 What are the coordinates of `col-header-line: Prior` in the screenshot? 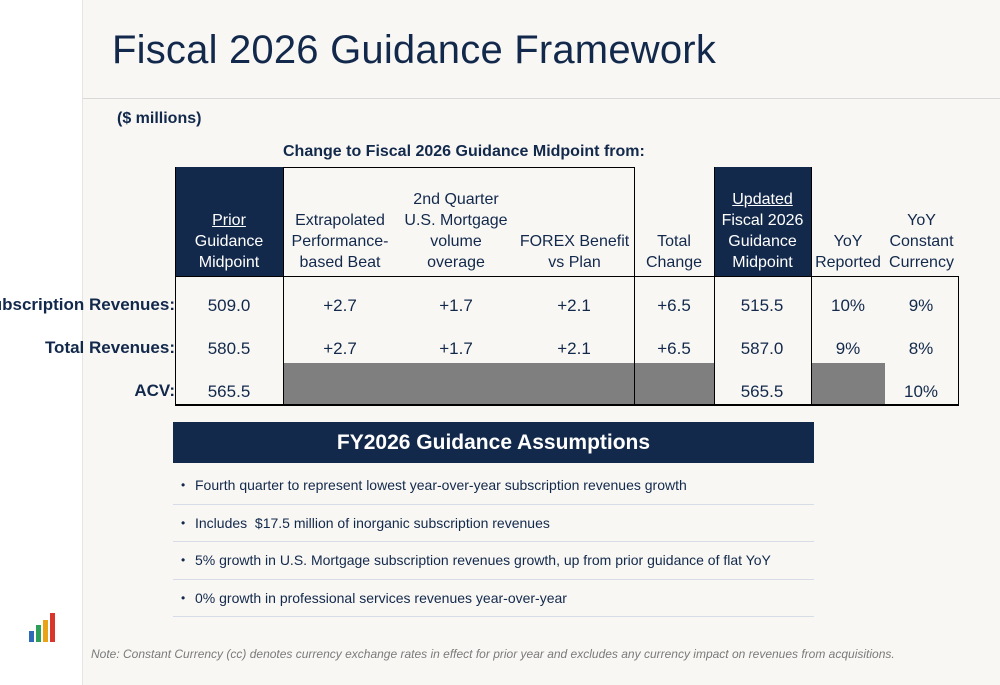 It's located at (229, 220).